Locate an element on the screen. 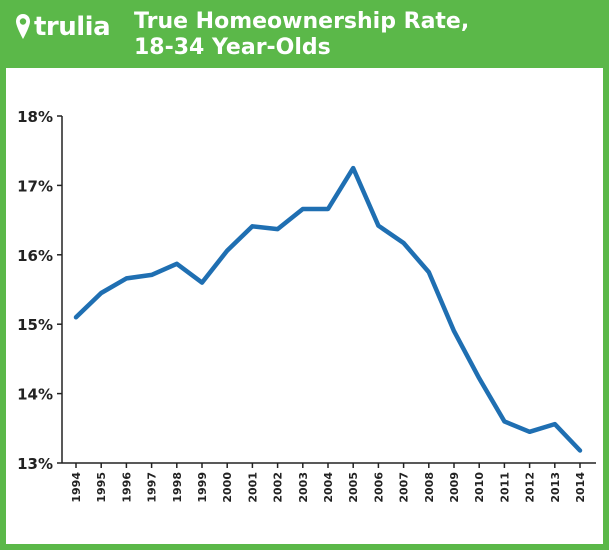 Image resolution: width=609 pixels, height=550 pixels. x-tick-label: 2003 is located at coordinates (303, 487).